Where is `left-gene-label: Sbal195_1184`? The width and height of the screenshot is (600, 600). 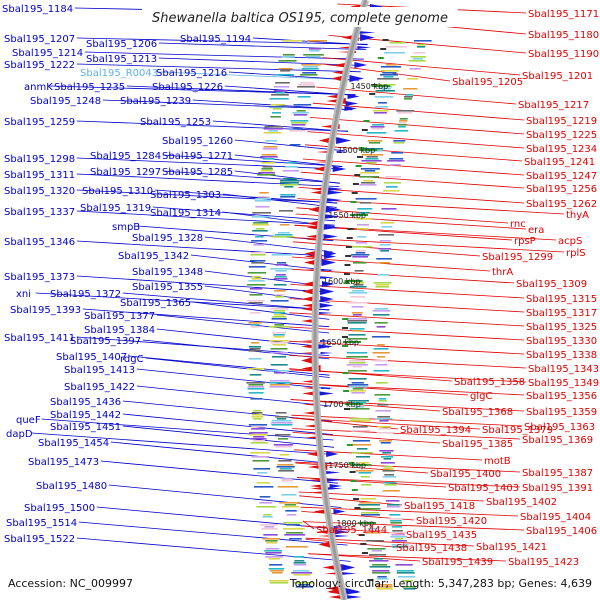
left-gene-label: Sbal195_1184 is located at coordinates (37, 9).